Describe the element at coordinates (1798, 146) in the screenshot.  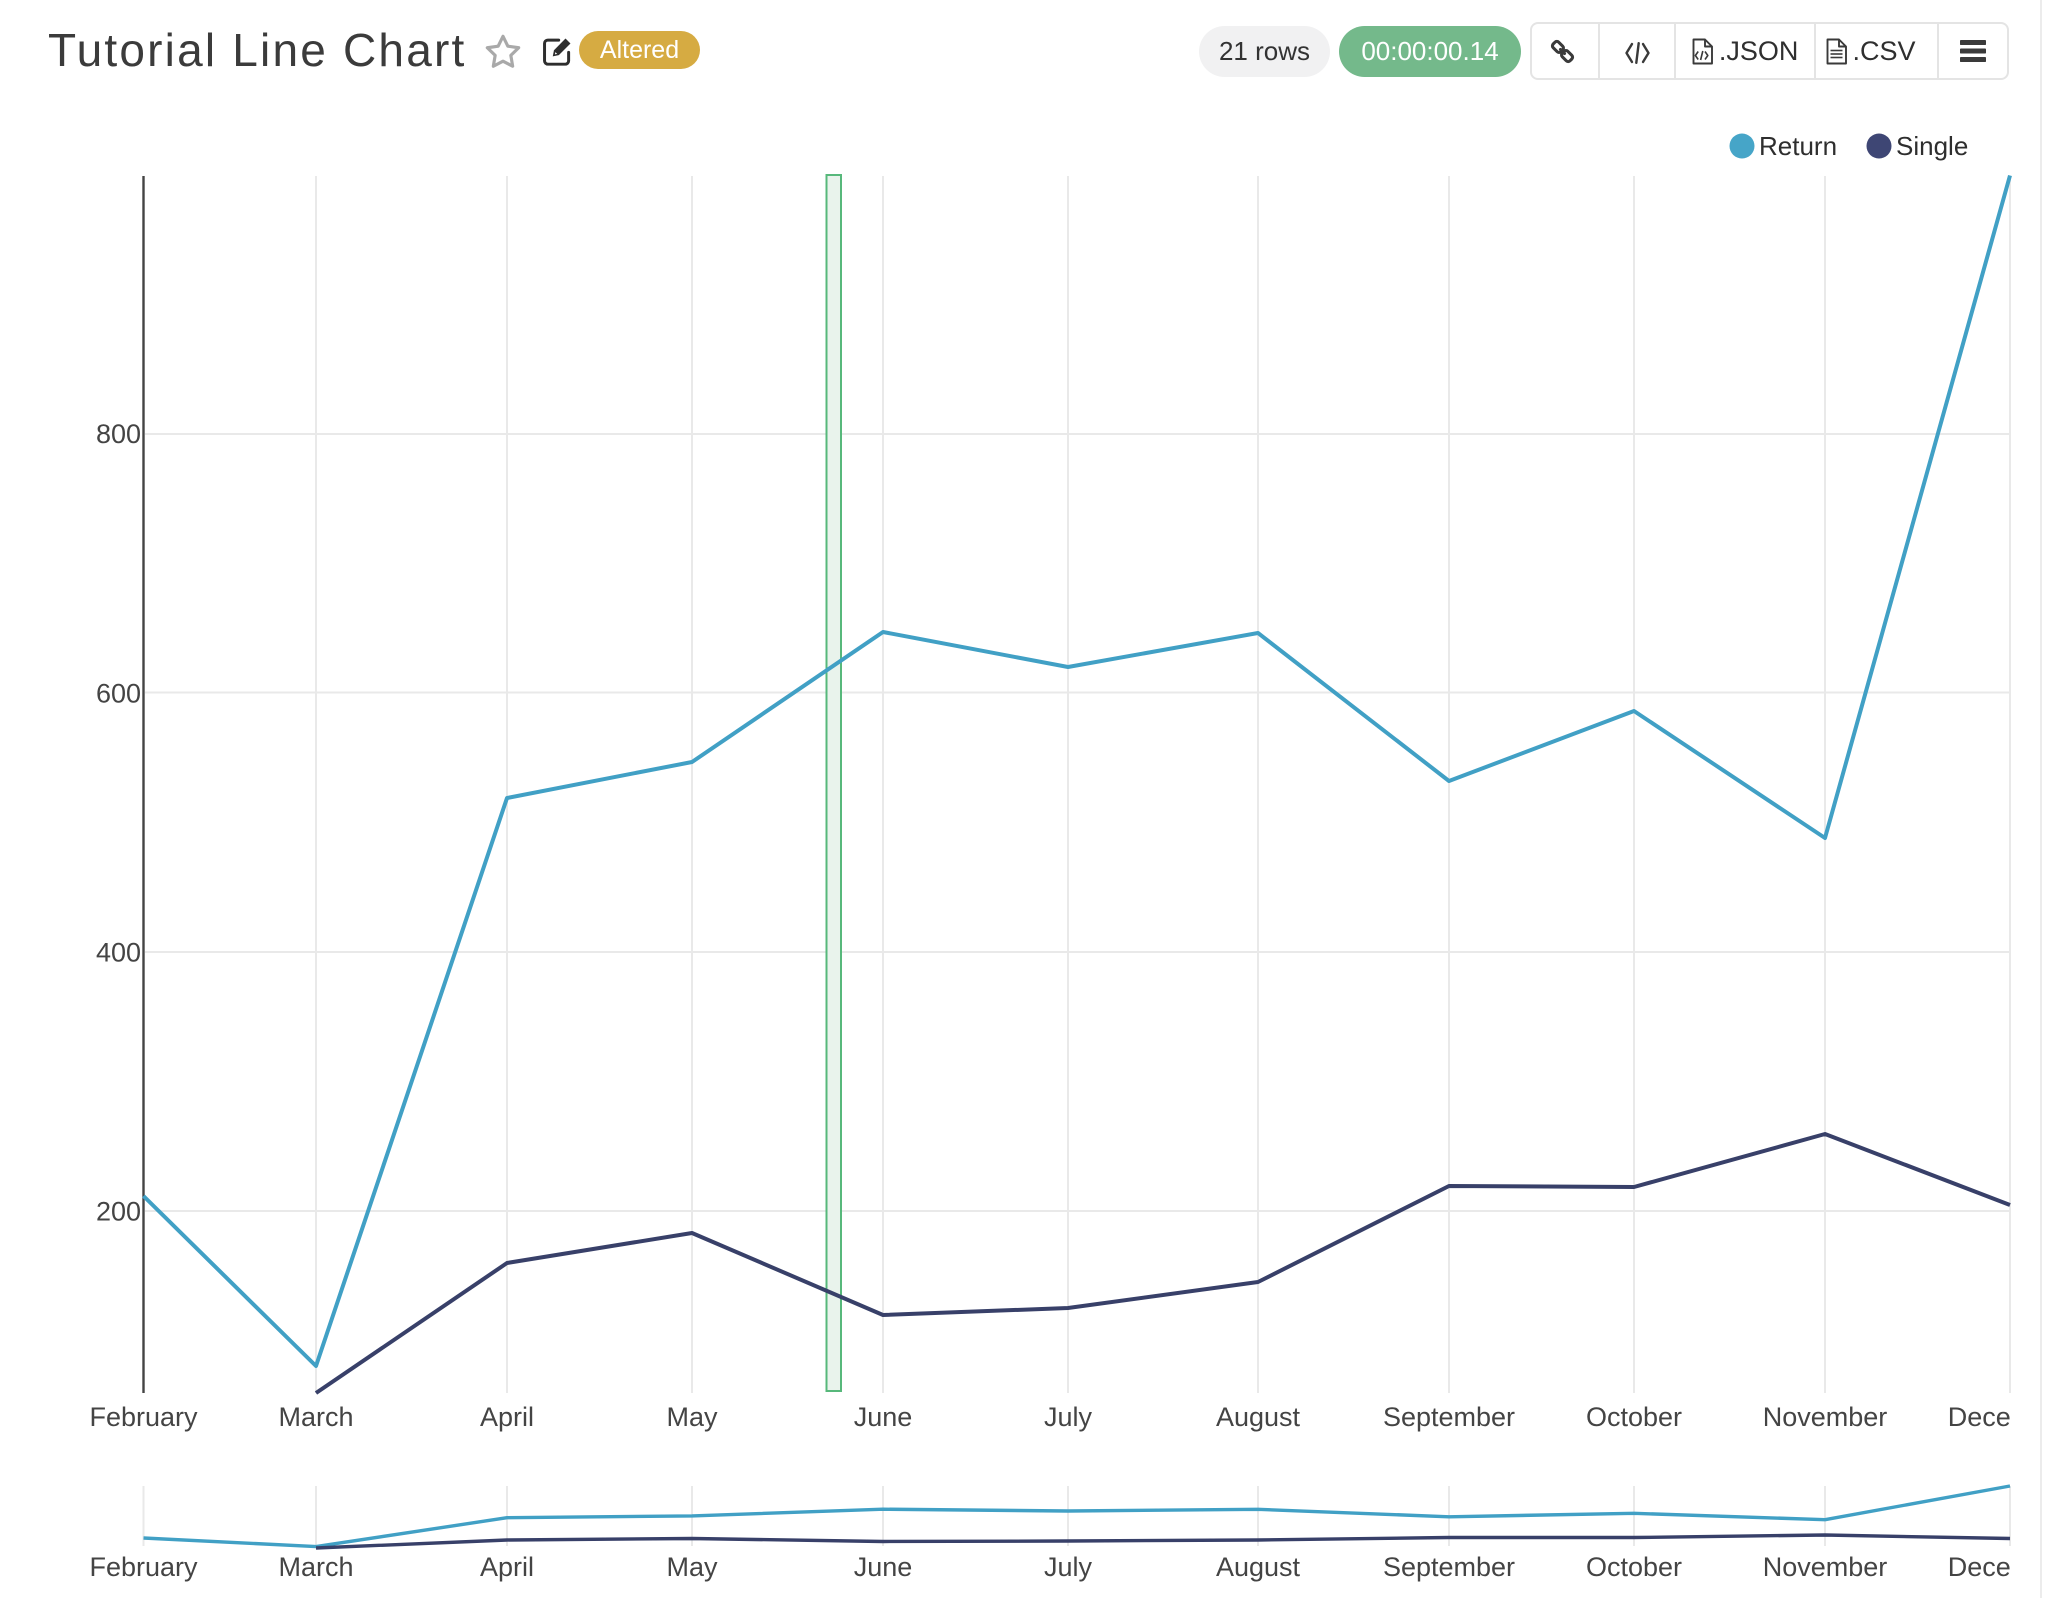
I see `svg-text: Return` at that location.